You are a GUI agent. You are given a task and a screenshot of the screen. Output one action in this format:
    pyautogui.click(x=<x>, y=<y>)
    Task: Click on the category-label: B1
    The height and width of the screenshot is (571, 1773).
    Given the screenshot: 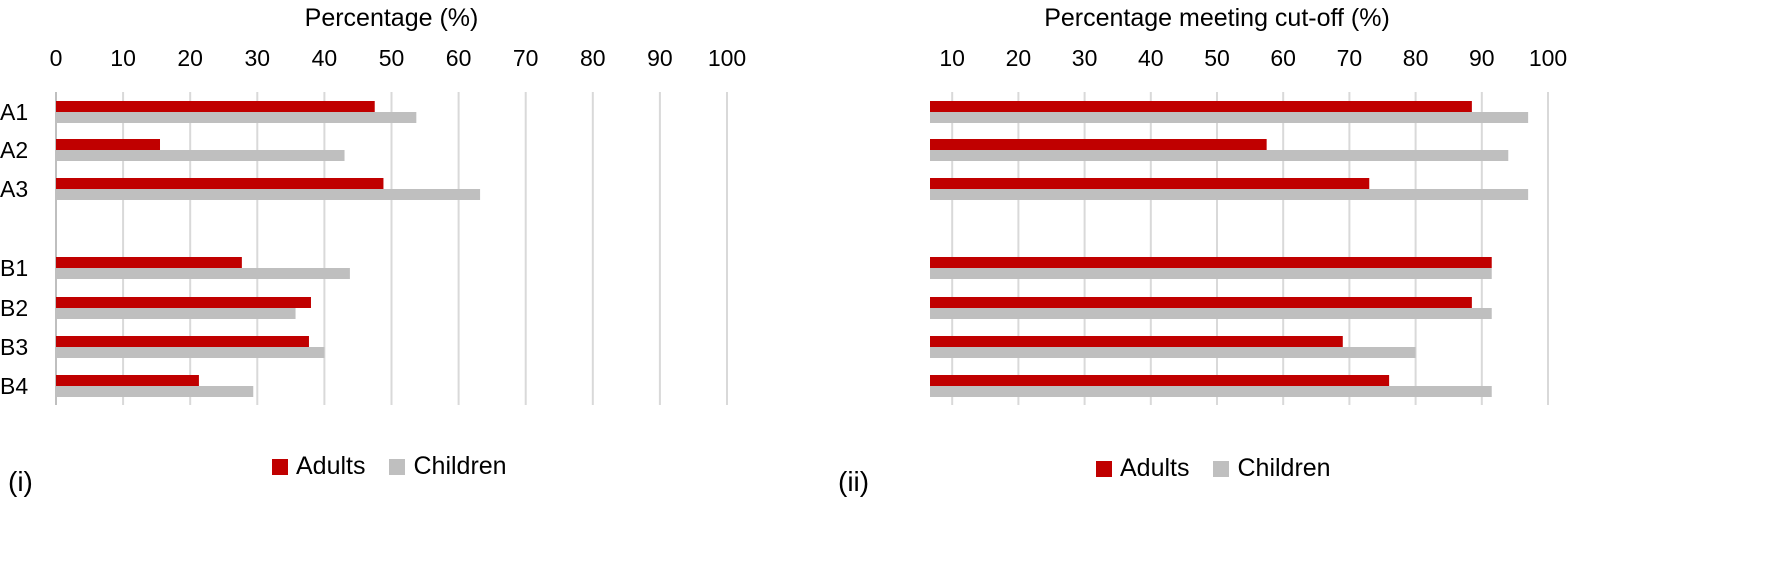 What is the action you would take?
    pyautogui.click(x=14, y=268)
    